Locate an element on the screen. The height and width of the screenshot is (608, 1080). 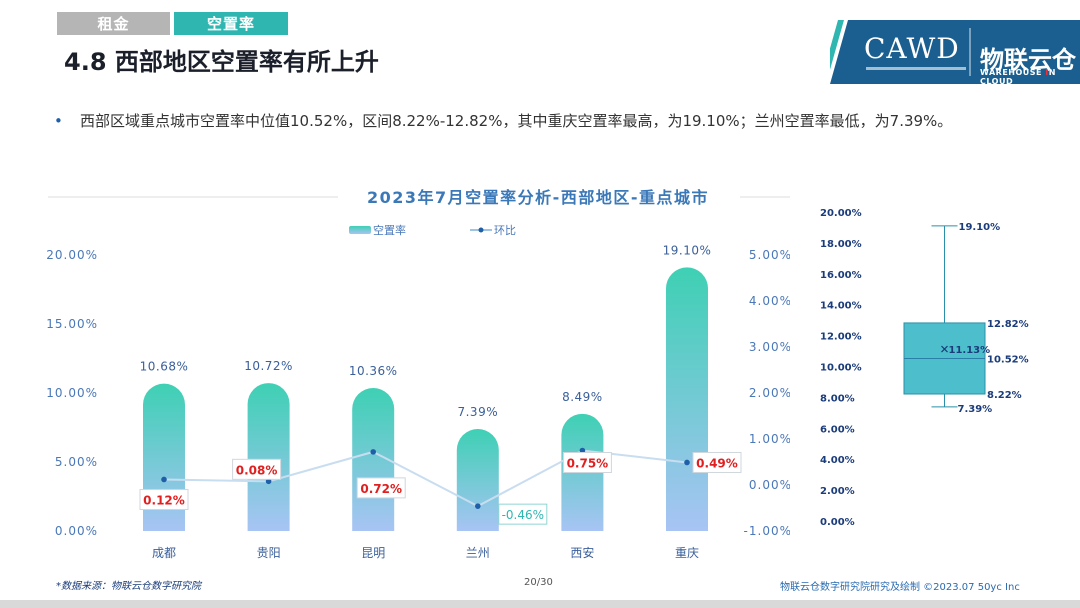
bar-value-label: 19.10% is located at coordinates (687, 250).